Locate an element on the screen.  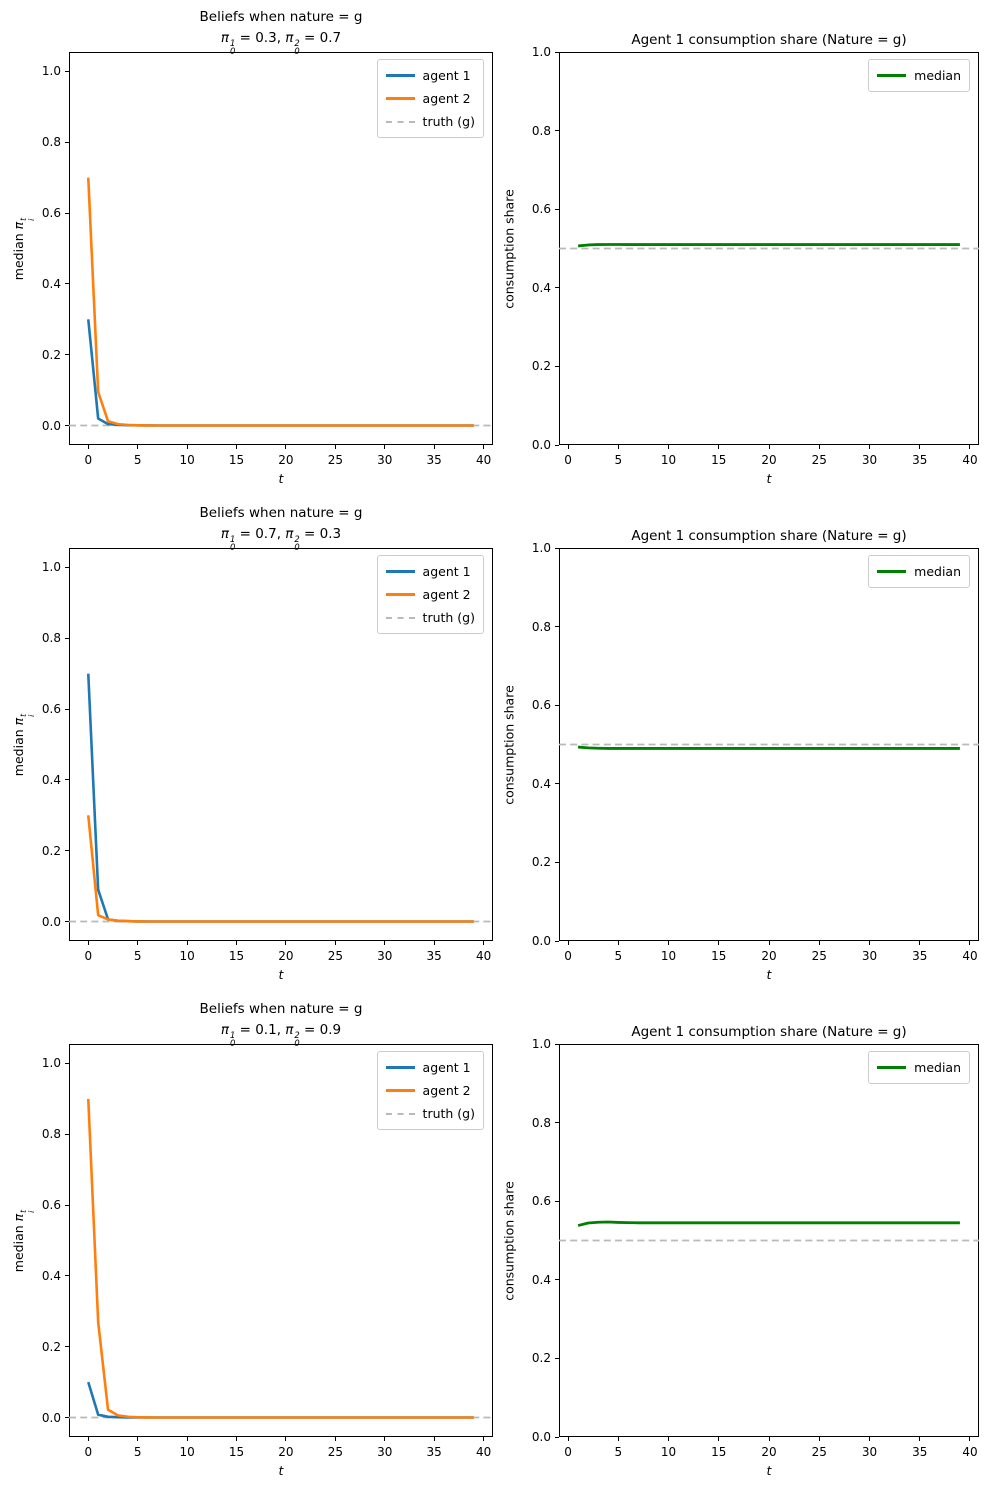
legend-item: truth (g) is located at coordinates (430, 617).